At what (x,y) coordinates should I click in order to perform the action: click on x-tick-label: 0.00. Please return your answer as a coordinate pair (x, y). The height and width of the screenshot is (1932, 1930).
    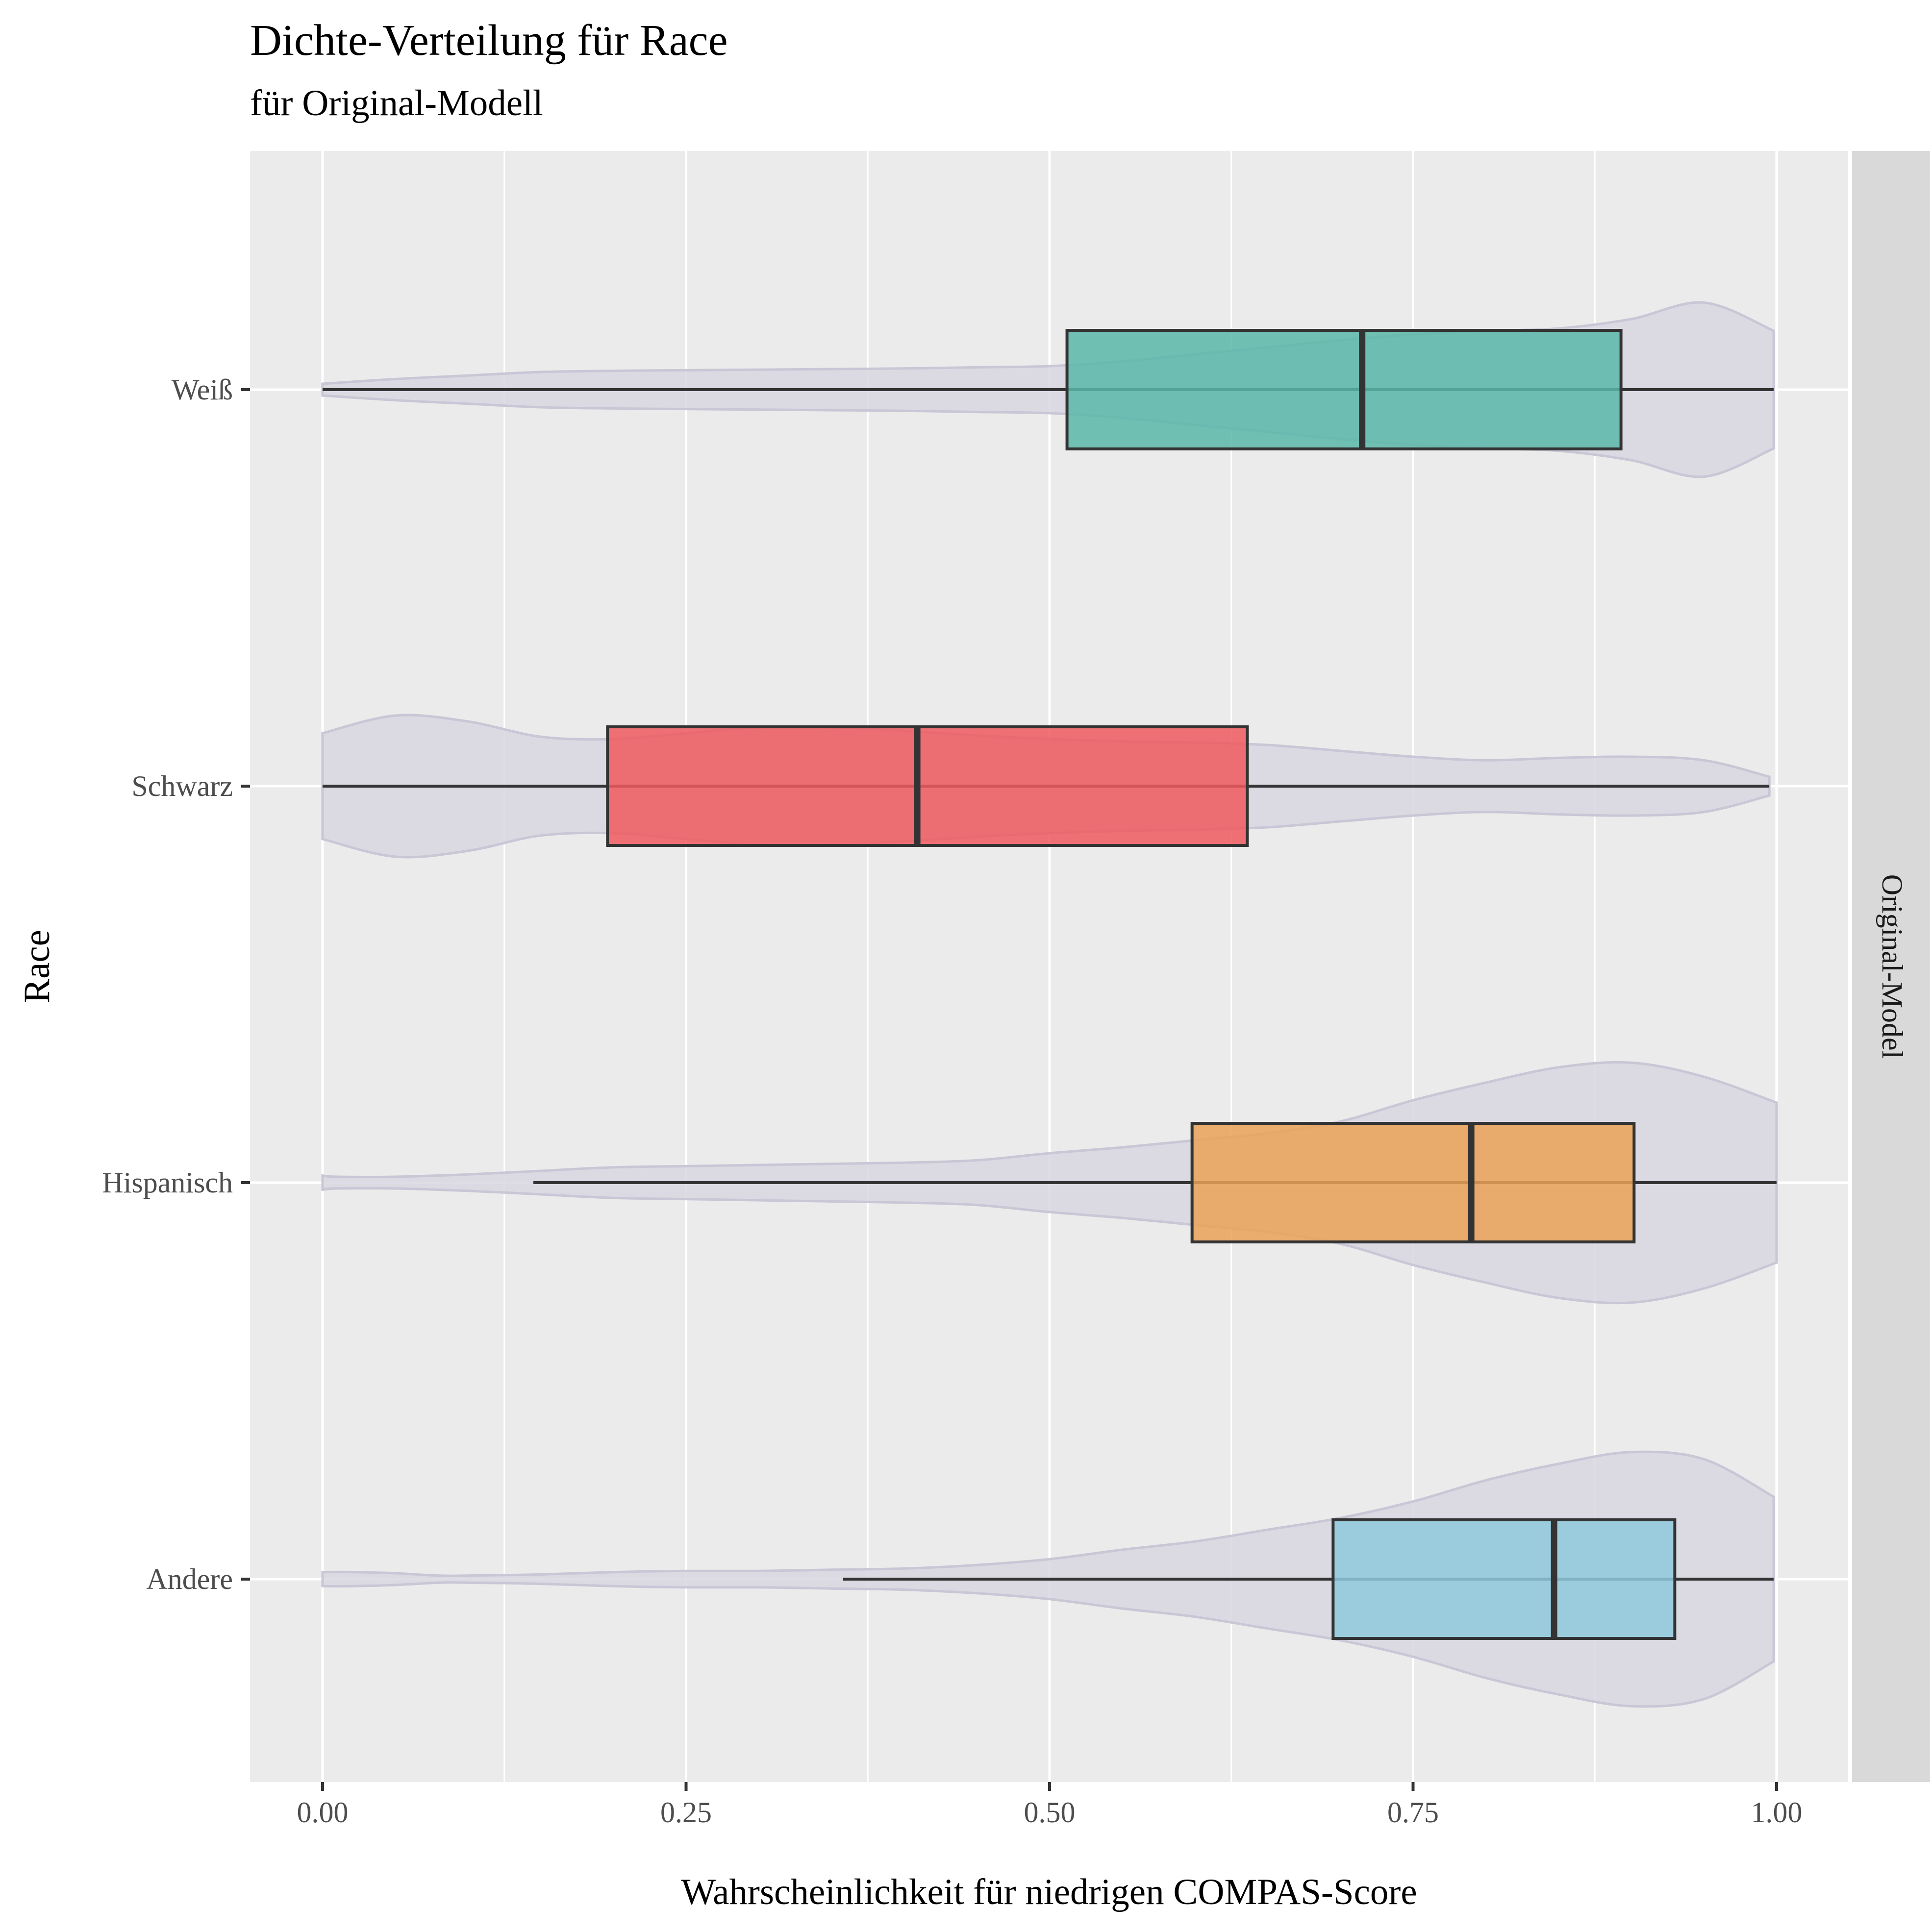
    Looking at the image, I should click on (323, 1812).